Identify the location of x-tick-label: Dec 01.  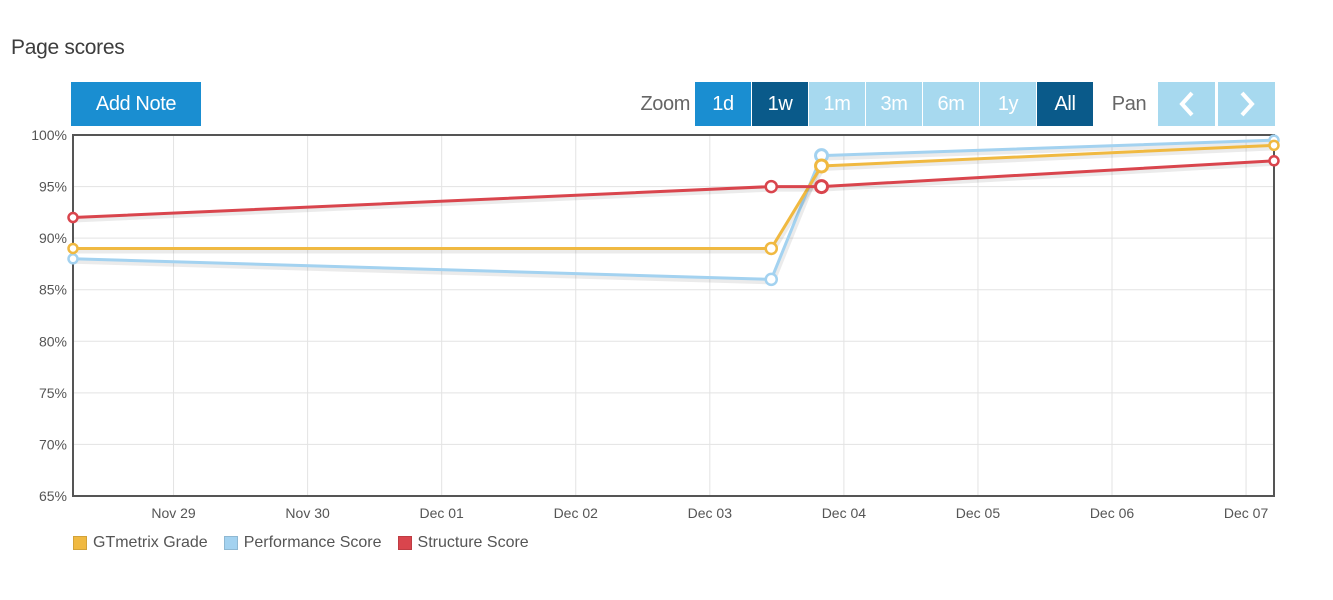
(441, 513).